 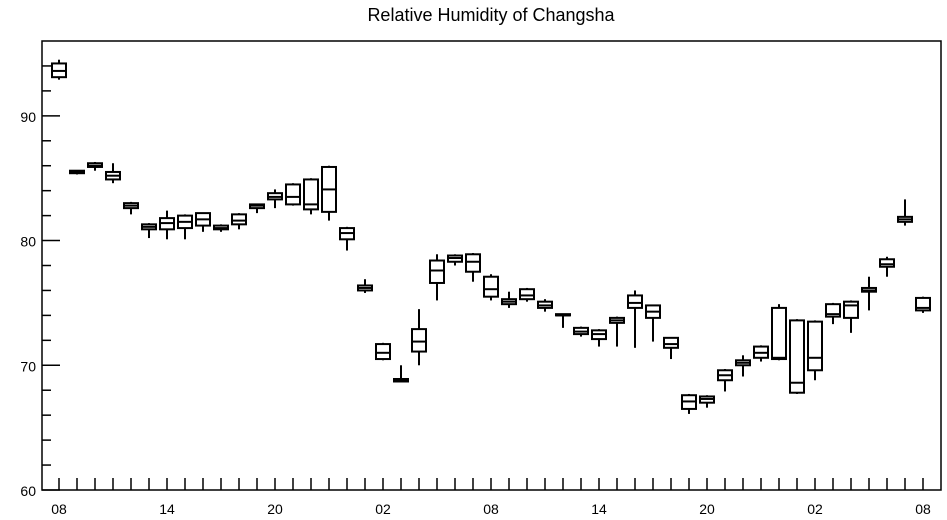 I want to click on y-tick-label: 90, so click(x=28, y=117).